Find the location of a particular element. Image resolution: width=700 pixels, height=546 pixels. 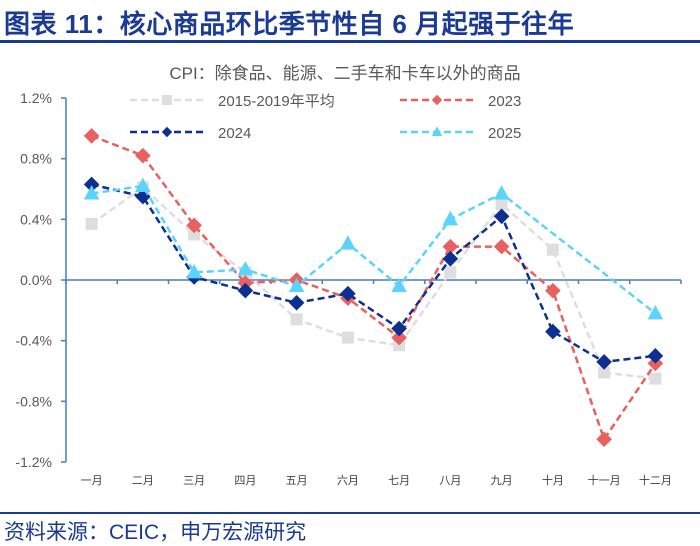

x-tick-label: 四月 is located at coordinates (245, 481).